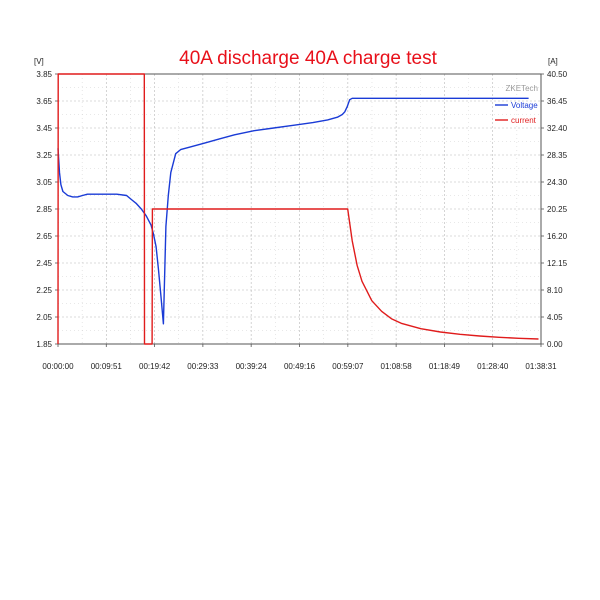  I want to click on x-axis-tick-label: 00:00:00, so click(58, 366).